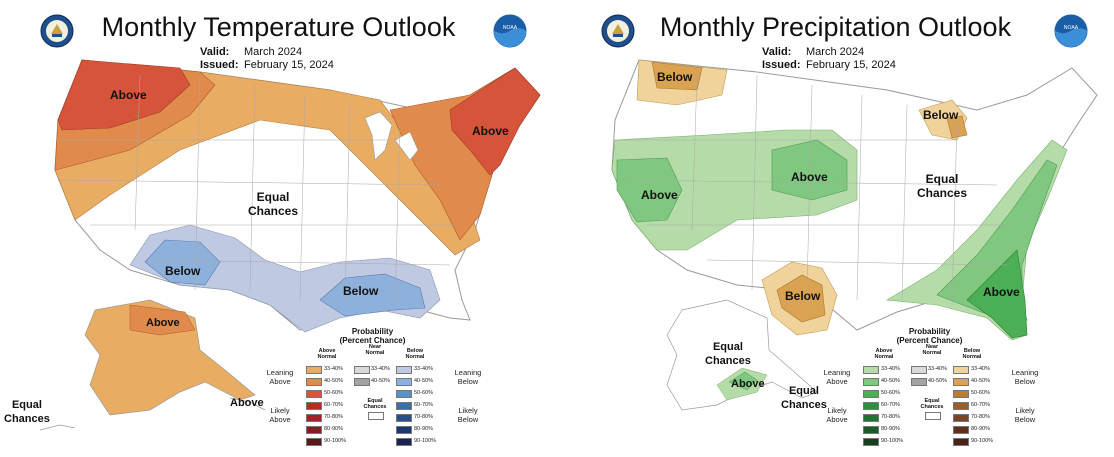 Image resolution: width=1114 pixels, height=457 pixels. Describe the element at coordinates (829, 65) in the screenshot. I see `precipitation-issued: Issued: February 15, 2024` at that location.